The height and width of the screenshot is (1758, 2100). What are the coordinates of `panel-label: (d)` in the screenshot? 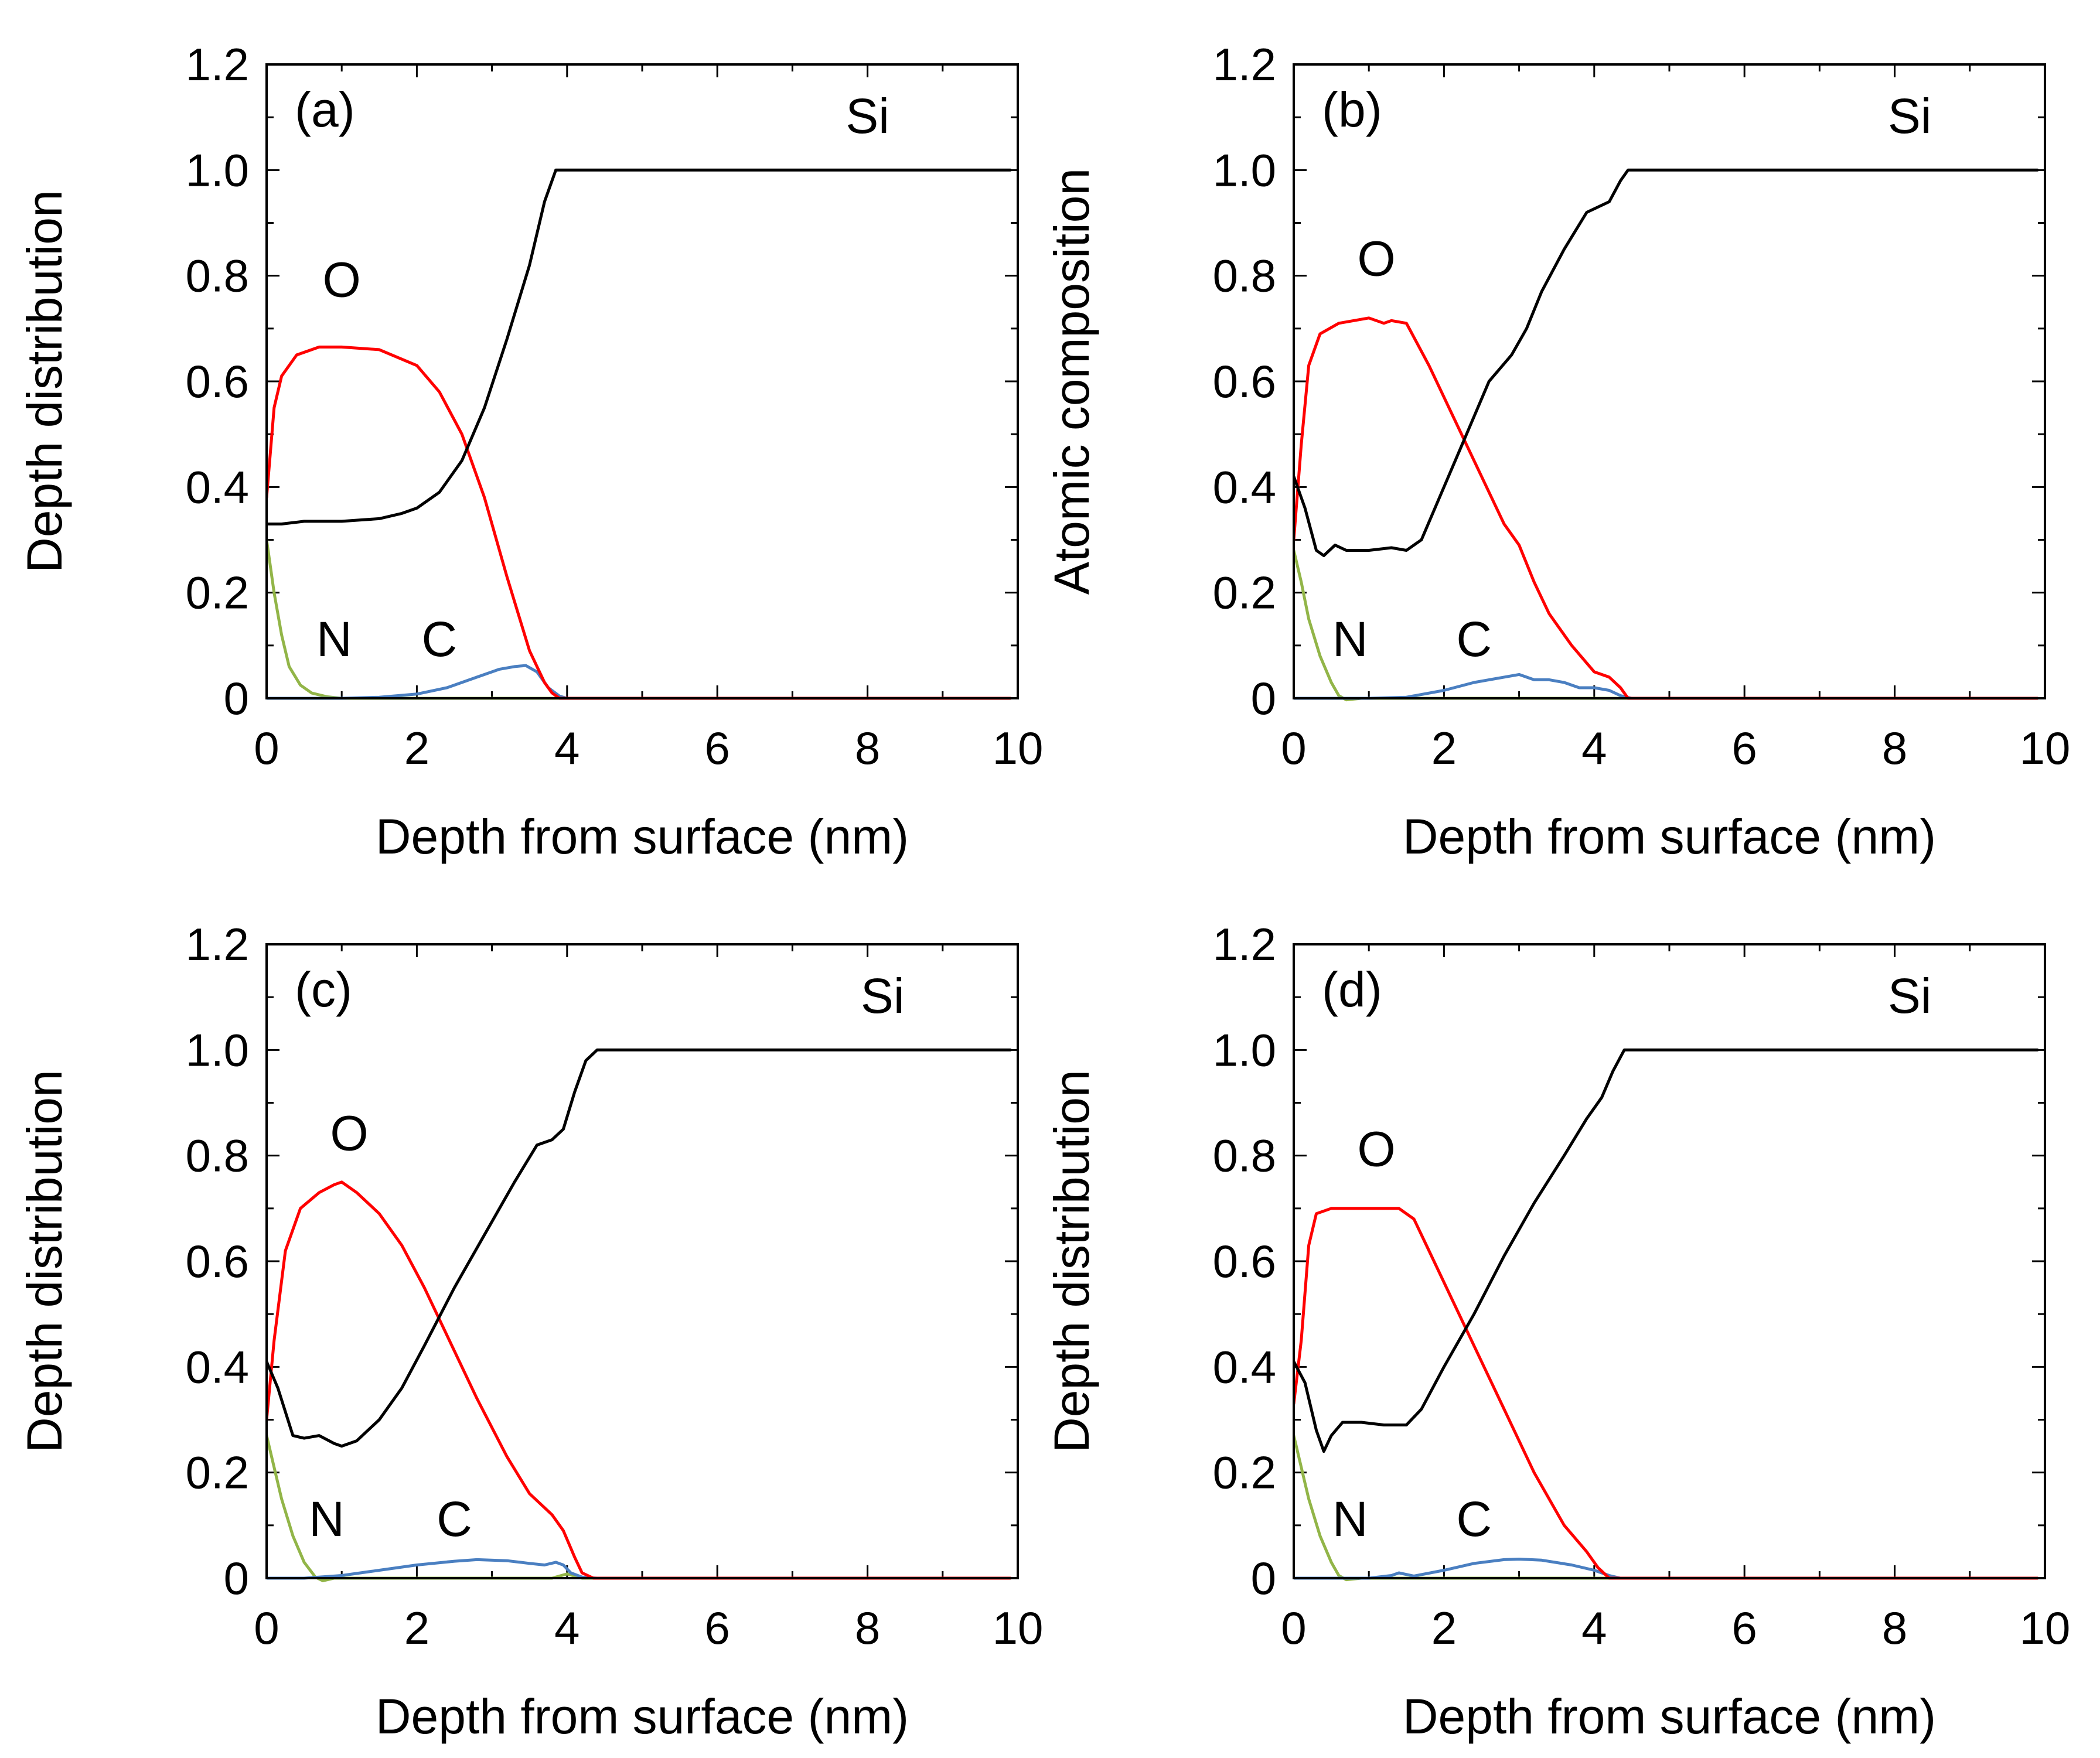 It's located at (1352, 989).